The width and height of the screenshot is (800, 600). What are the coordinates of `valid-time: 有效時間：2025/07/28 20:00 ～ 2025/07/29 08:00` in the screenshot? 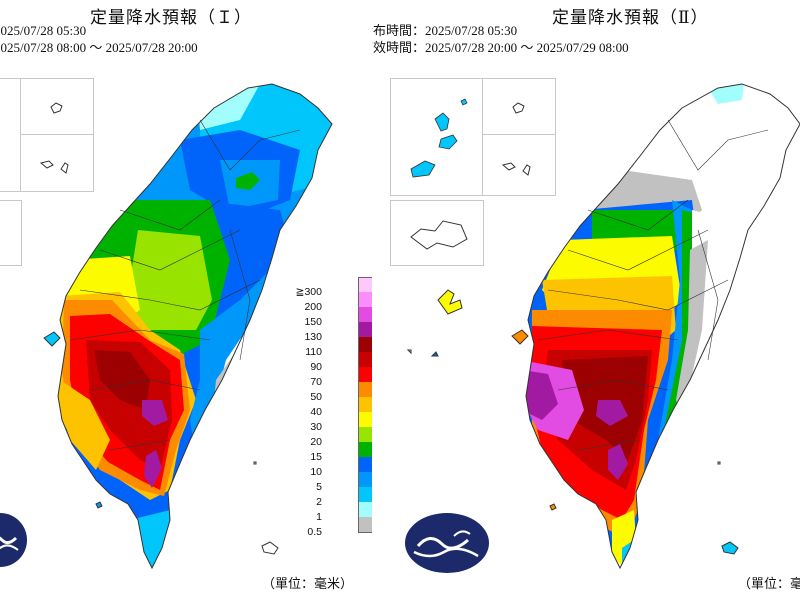 It's located at (500, 47).